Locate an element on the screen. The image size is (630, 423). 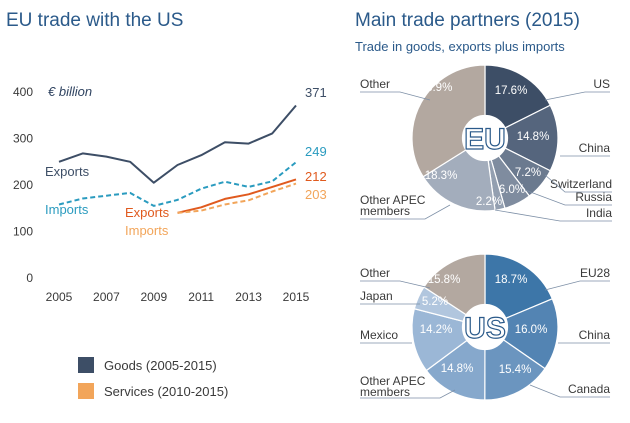
pie-center-label: EU is located at coordinates (485, 139).